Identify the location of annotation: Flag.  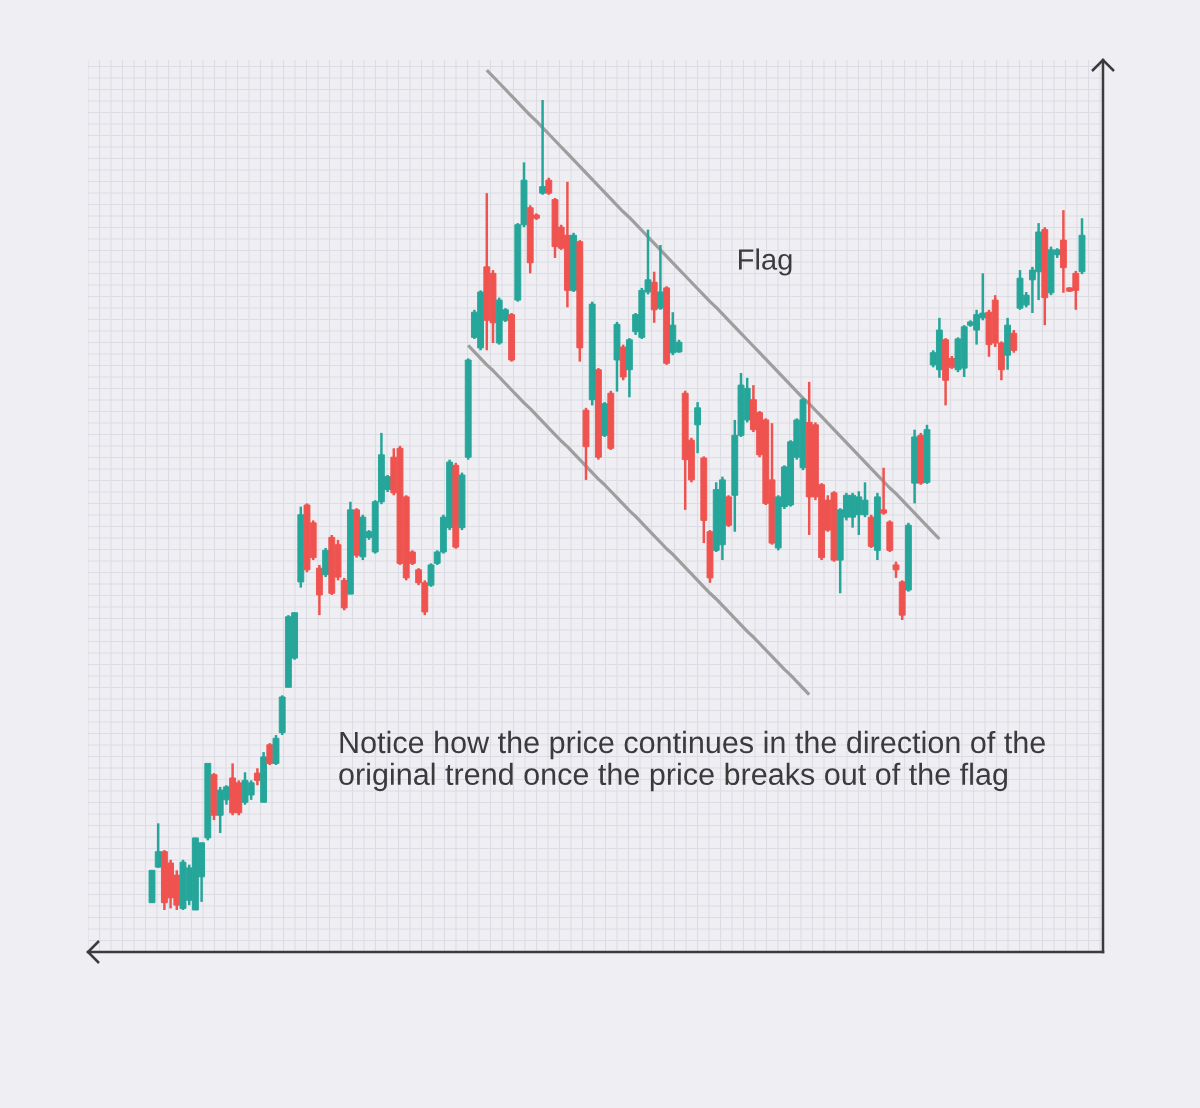
(765, 262).